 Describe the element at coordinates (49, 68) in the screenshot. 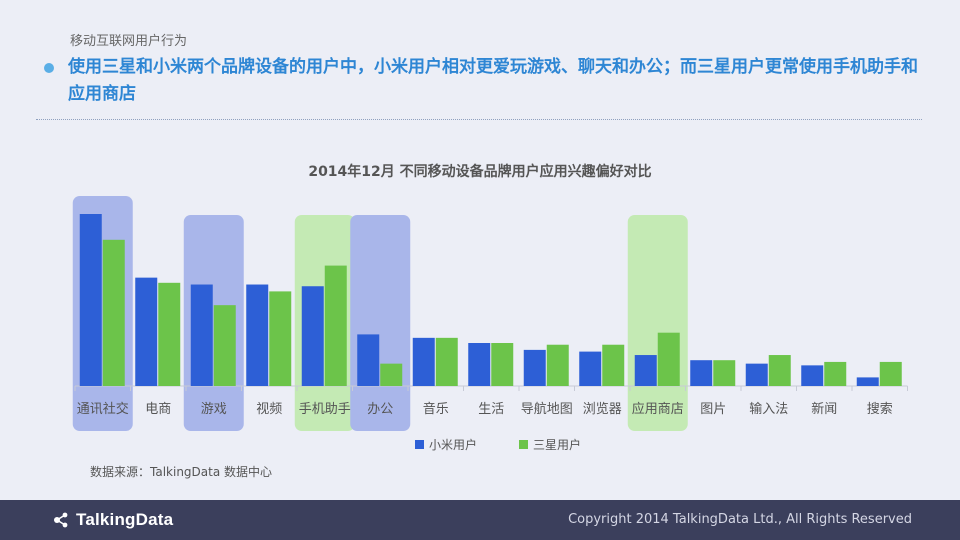

I see `bullet-dot-icon` at that location.